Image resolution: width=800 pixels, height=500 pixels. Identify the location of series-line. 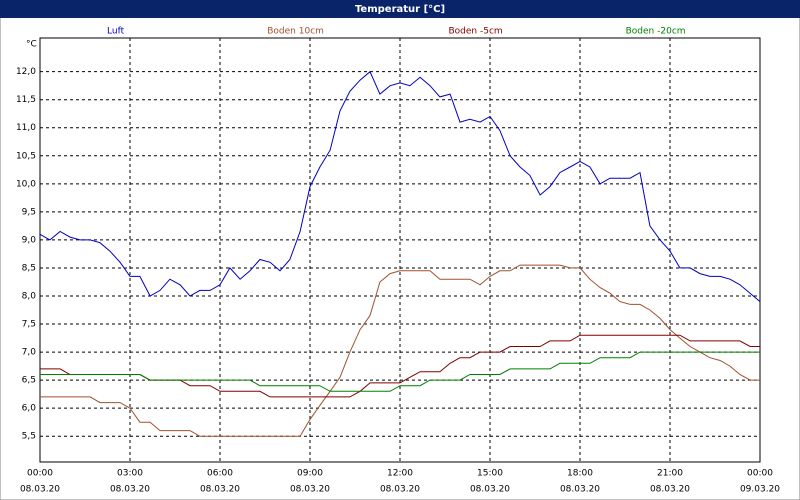
(400, 371).